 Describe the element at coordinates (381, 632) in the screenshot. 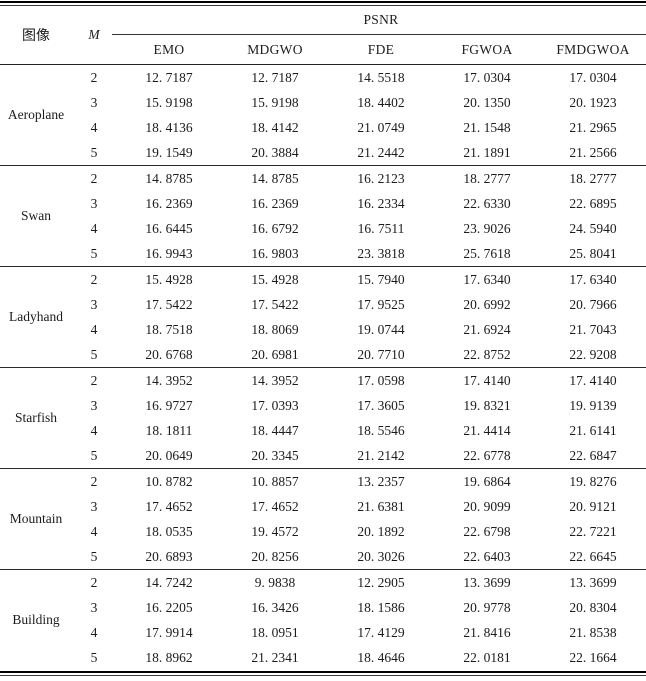

I see `psnr-value: 17. 4129` at that location.